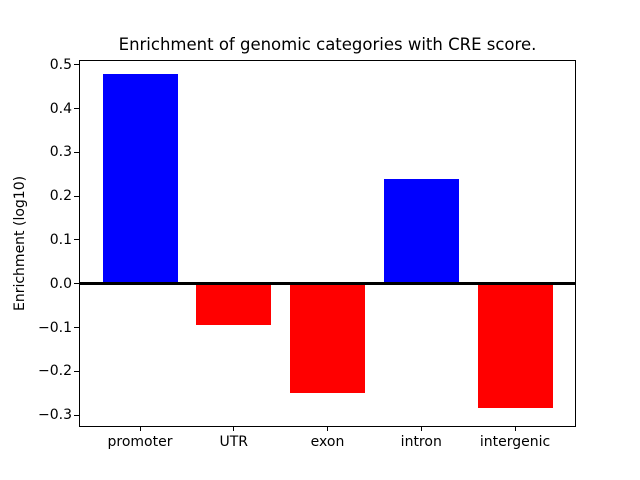 This screenshot has width=640, height=480. I want to click on y-tick-label: 0.0, so click(60, 283).